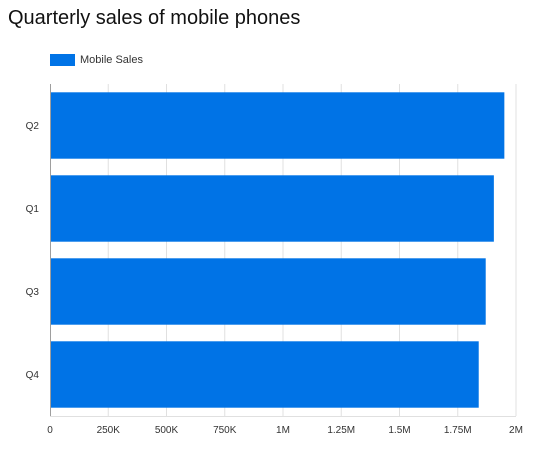 The height and width of the screenshot is (451, 537). Describe the element at coordinates (399, 430) in the screenshot. I see `x-tick-label: 1.5M` at that location.